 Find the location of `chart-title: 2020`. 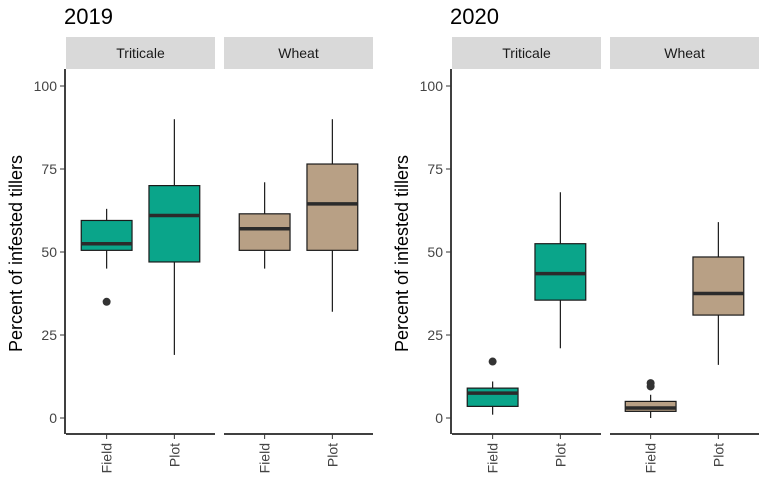

chart-title: 2020 is located at coordinates (474, 16).